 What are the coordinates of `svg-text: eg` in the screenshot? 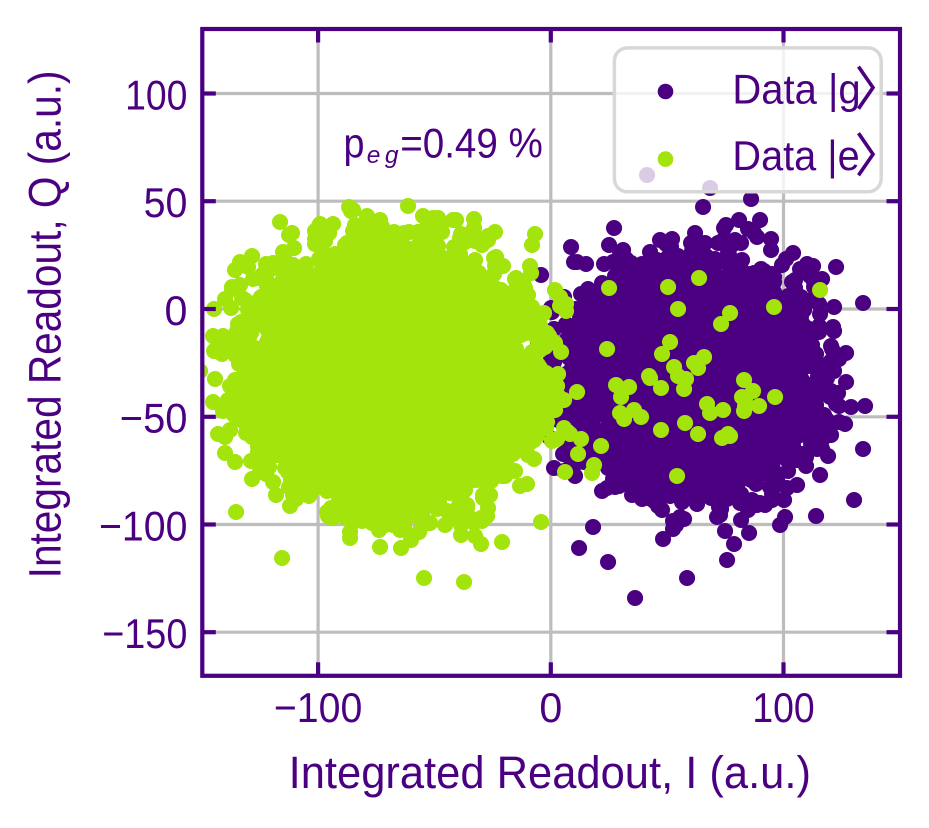 It's located at (385, 155).